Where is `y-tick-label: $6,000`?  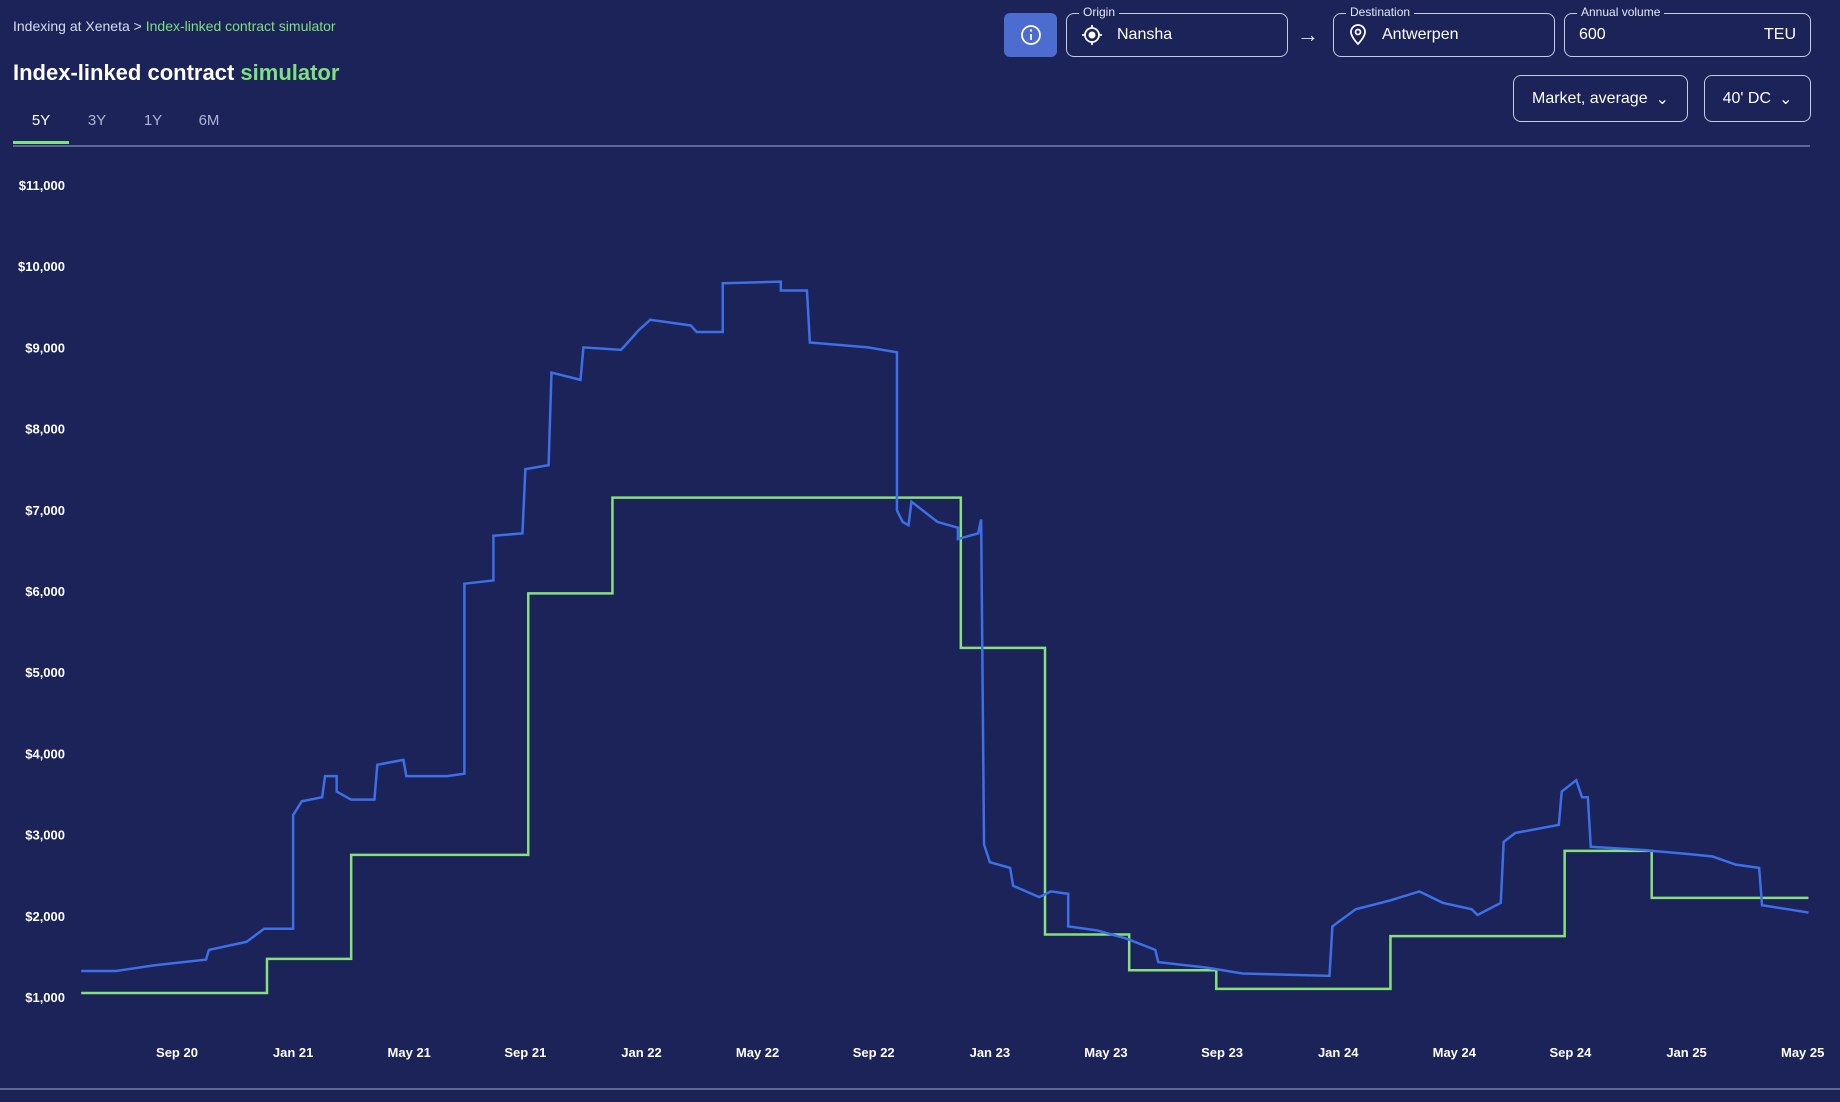 y-tick-label: $6,000 is located at coordinates (45, 591).